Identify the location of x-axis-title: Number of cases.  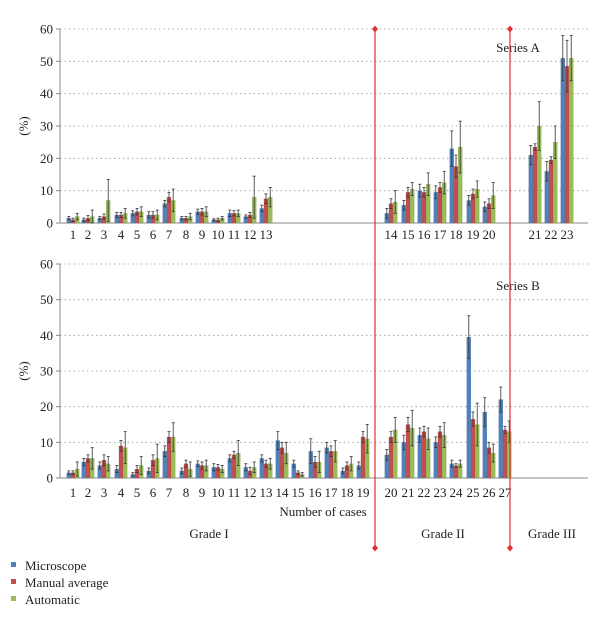
(322, 511).